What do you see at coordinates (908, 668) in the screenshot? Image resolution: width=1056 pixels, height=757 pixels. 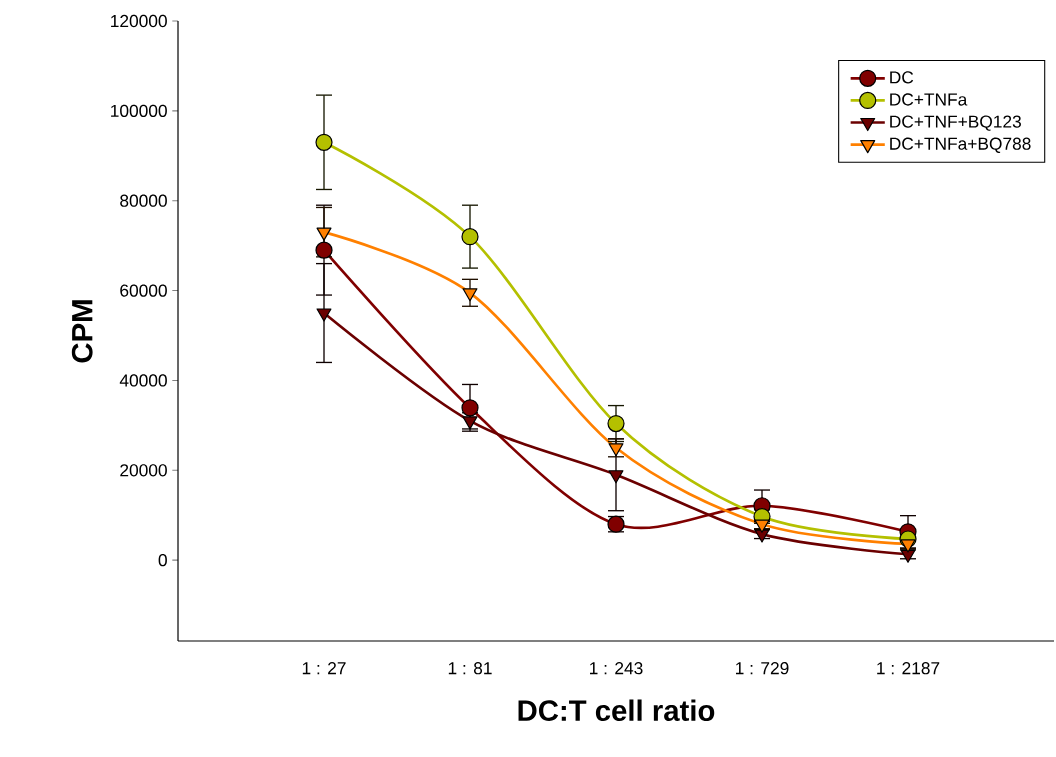 I see `x-tick-label: 1 : 2187` at bounding box center [908, 668].